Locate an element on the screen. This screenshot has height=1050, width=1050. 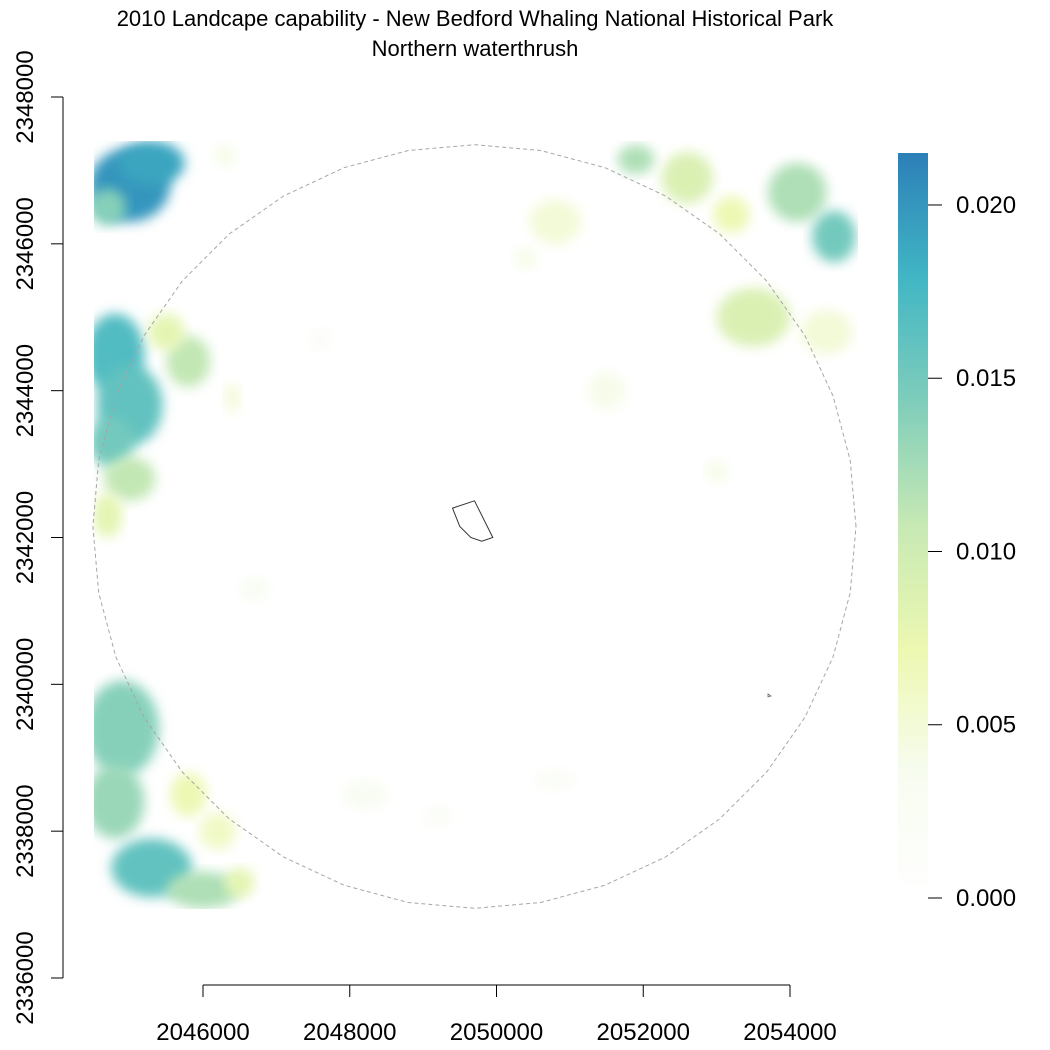
x-tick-label: 2046000 is located at coordinates (202, 1032).